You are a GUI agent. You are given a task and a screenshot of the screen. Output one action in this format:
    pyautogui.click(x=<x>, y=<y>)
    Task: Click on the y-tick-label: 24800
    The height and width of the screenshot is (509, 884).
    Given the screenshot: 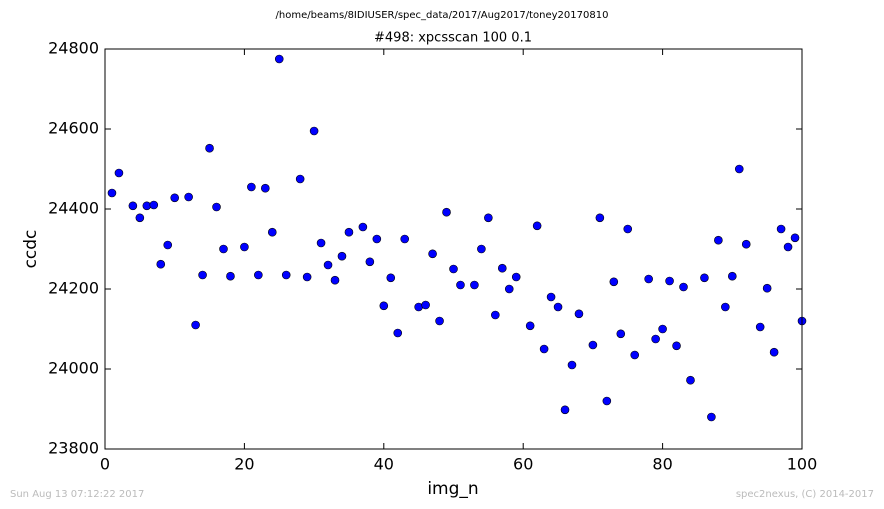 What is the action you would take?
    pyautogui.click(x=73, y=48)
    